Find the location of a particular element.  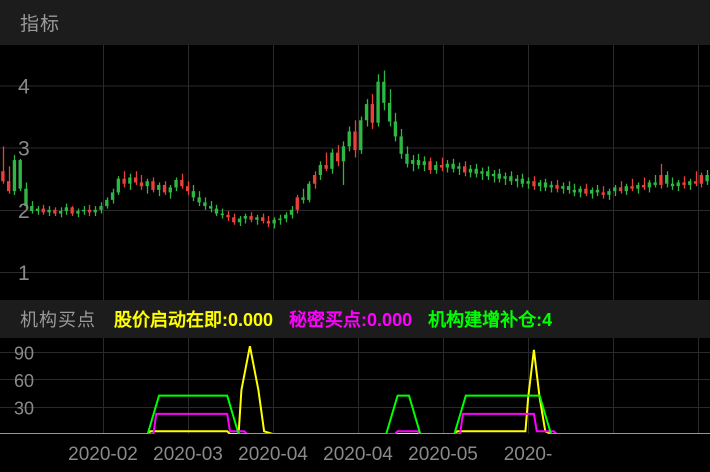

price-y-tick-label: 2 is located at coordinates (24, 211).